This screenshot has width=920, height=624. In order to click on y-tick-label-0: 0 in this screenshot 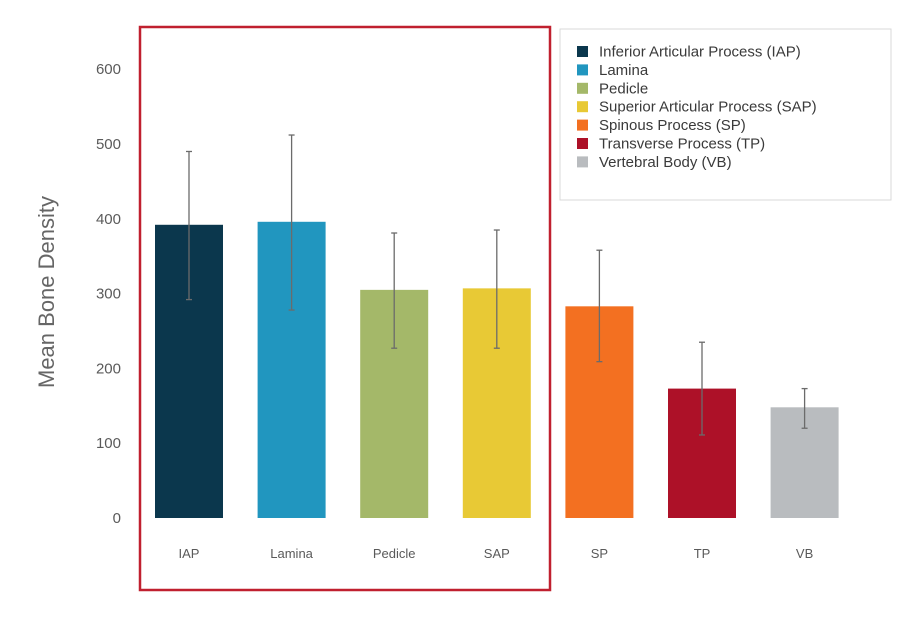, I will do `click(117, 518)`.